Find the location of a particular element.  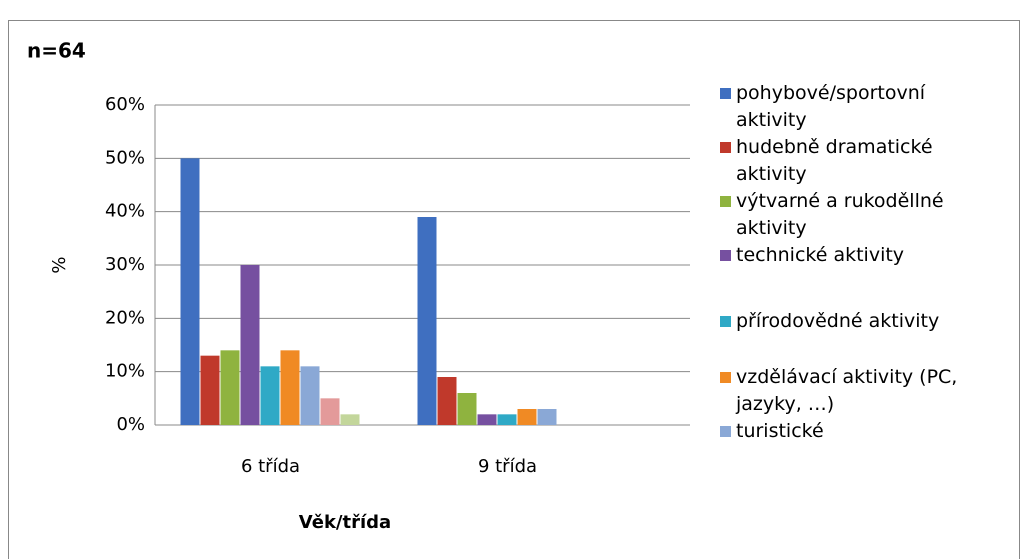

legend-label: turistické is located at coordinates (780, 431).